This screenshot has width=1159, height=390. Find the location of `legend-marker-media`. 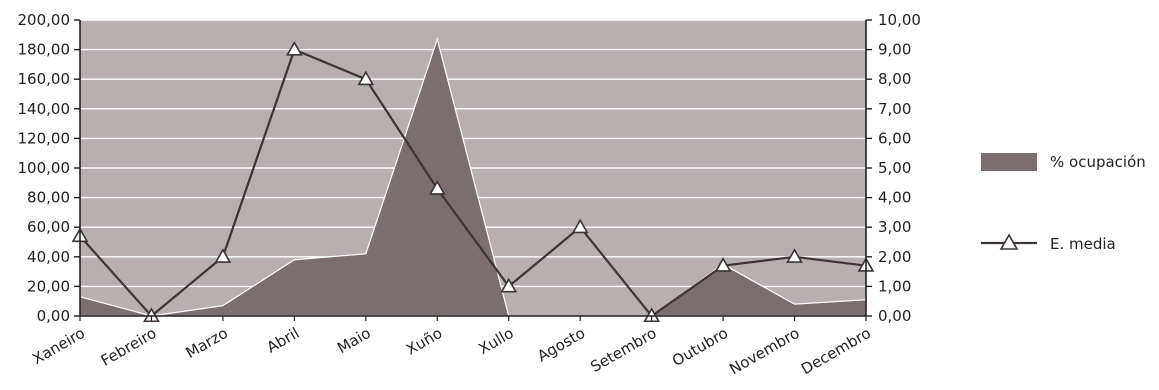

legend-marker-media is located at coordinates (1009, 241).